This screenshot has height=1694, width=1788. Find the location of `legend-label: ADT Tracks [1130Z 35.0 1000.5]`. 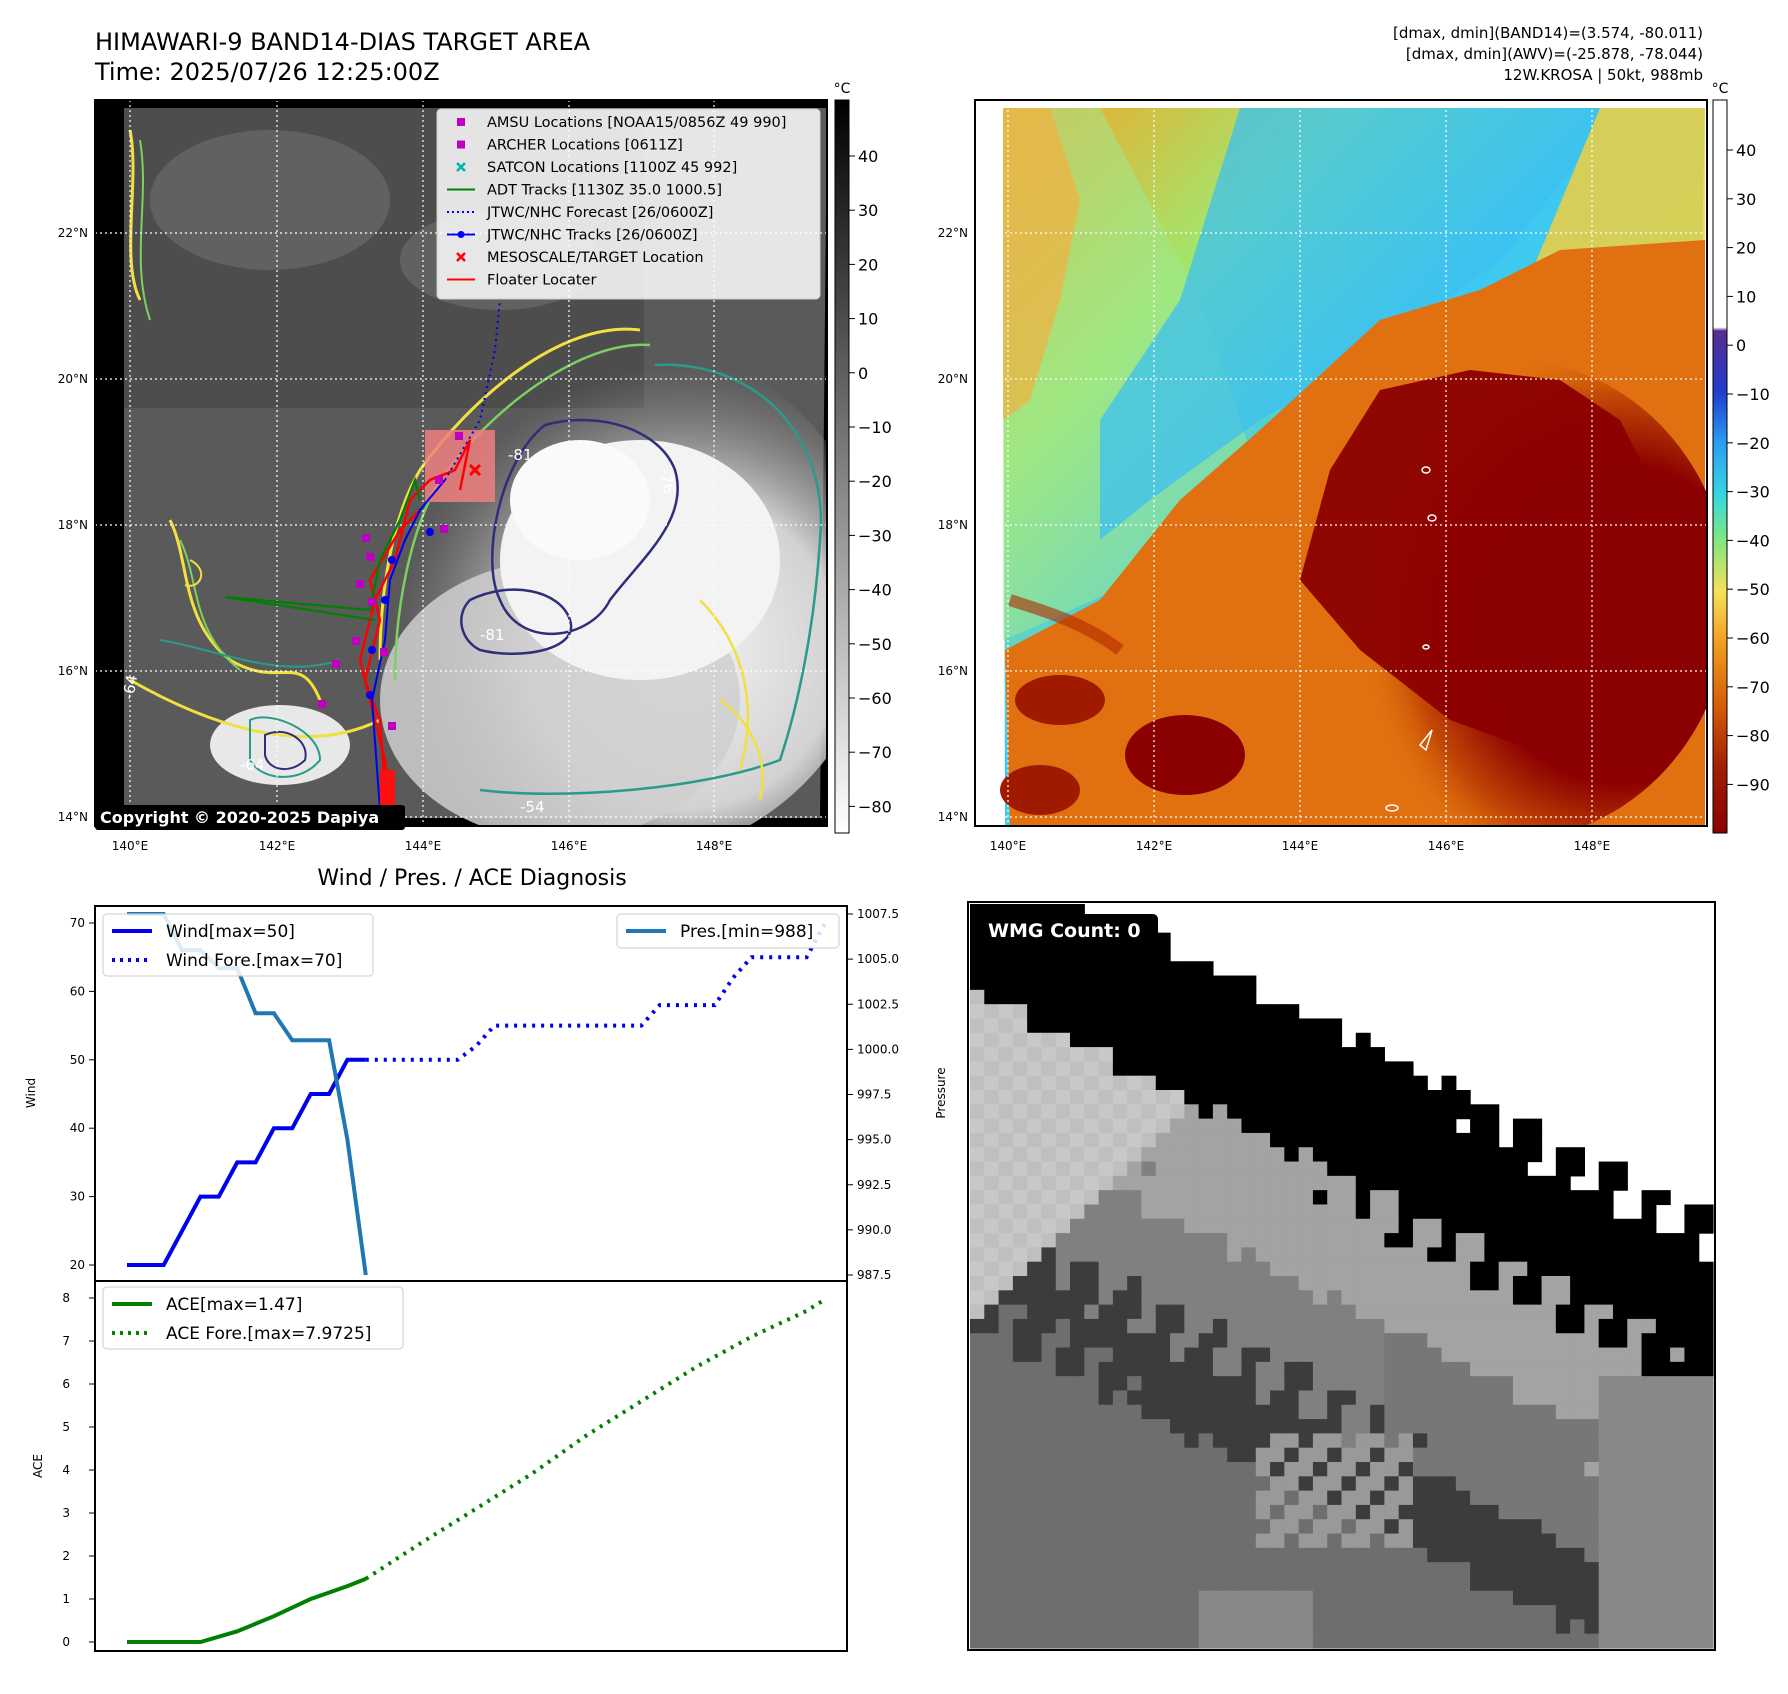

legend-label: ADT Tracks [1130Z 35.0 1000.5] is located at coordinates (604, 191).